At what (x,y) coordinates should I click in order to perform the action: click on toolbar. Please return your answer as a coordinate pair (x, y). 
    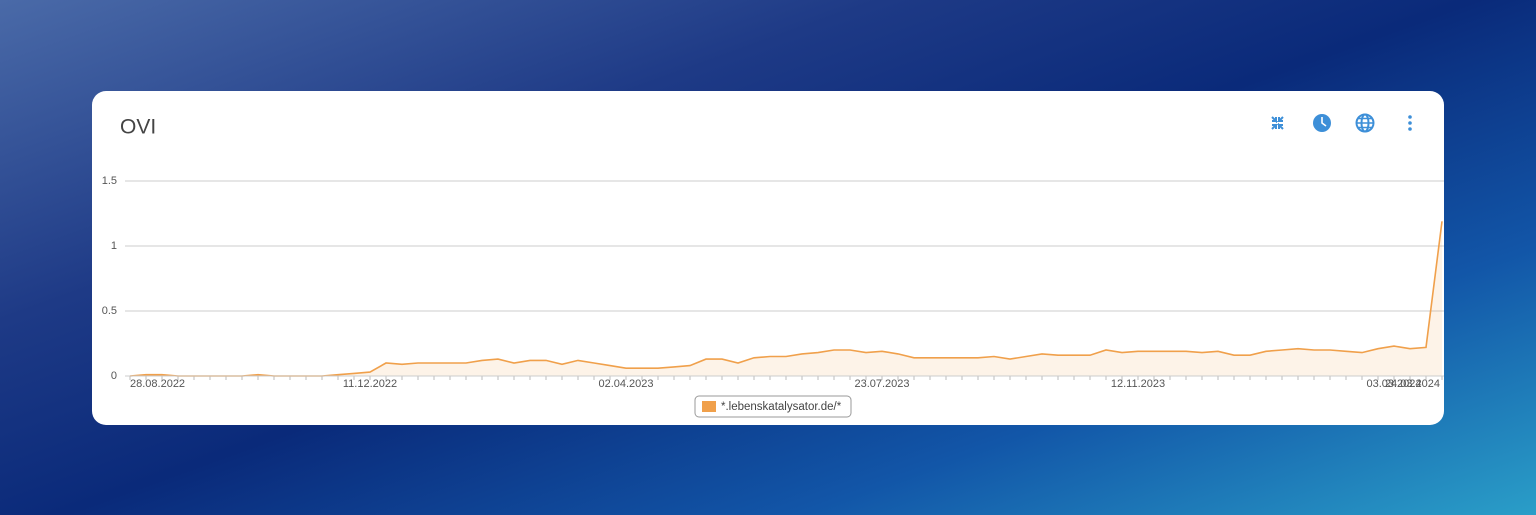
    Looking at the image, I should click on (1341, 123).